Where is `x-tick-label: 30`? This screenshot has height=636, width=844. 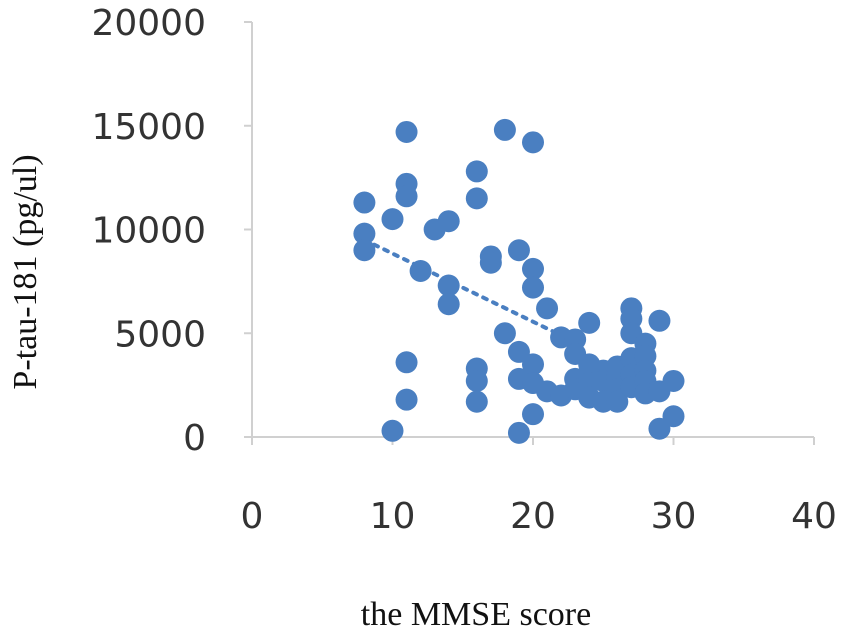 x-tick-label: 30 is located at coordinates (674, 516).